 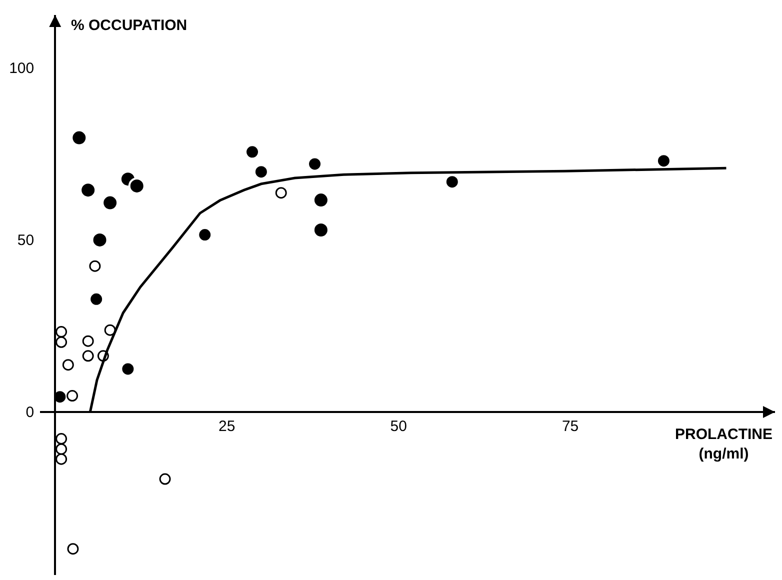 What do you see at coordinates (723, 444) in the screenshot?
I see `x-axis-title: PROLACTINE (ng/ml)` at bounding box center [723, 444].